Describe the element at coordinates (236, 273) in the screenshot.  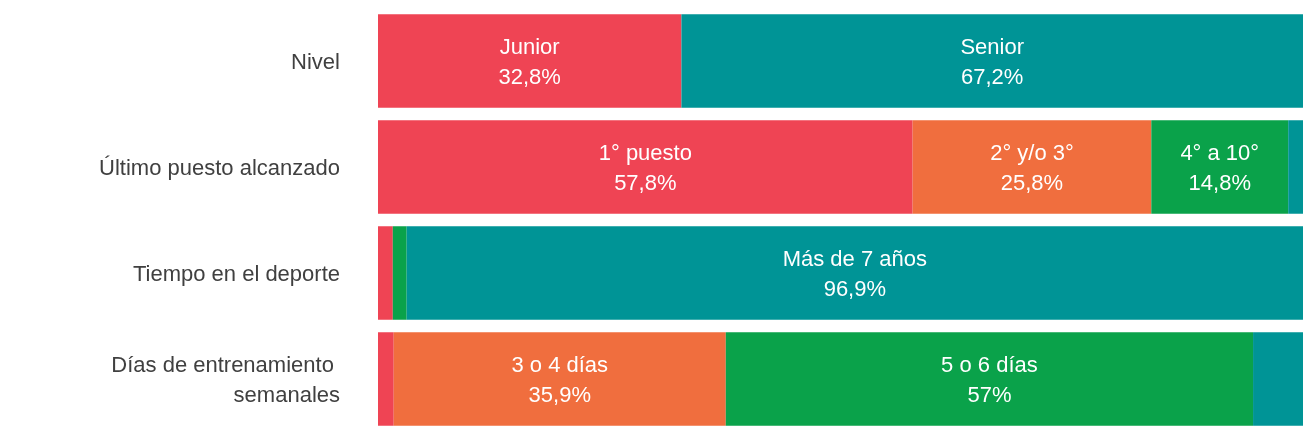
I see `y-tick-label: Tiempo en el deporte` at that location.